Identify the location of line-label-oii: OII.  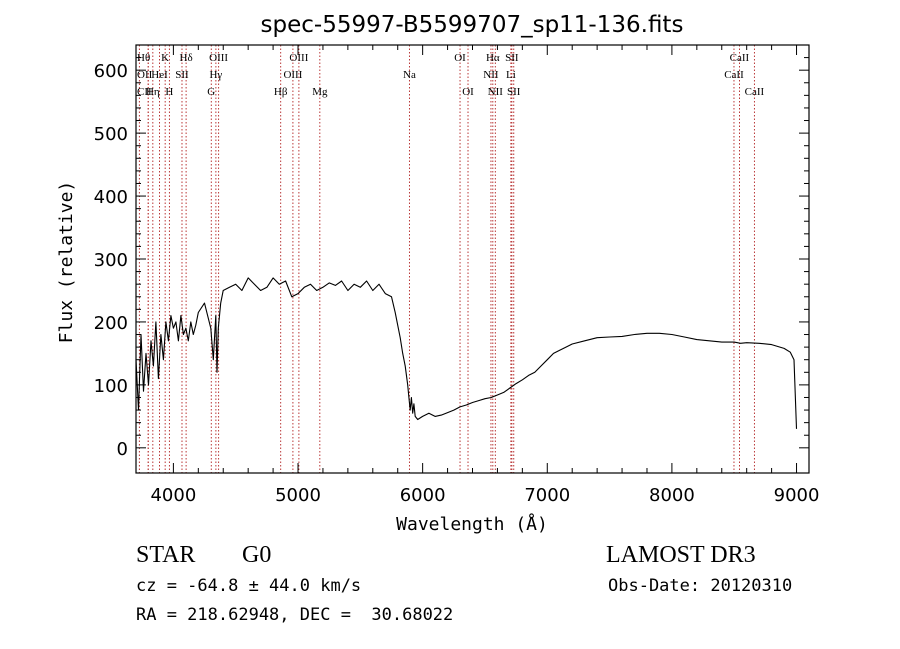
(145, 75).